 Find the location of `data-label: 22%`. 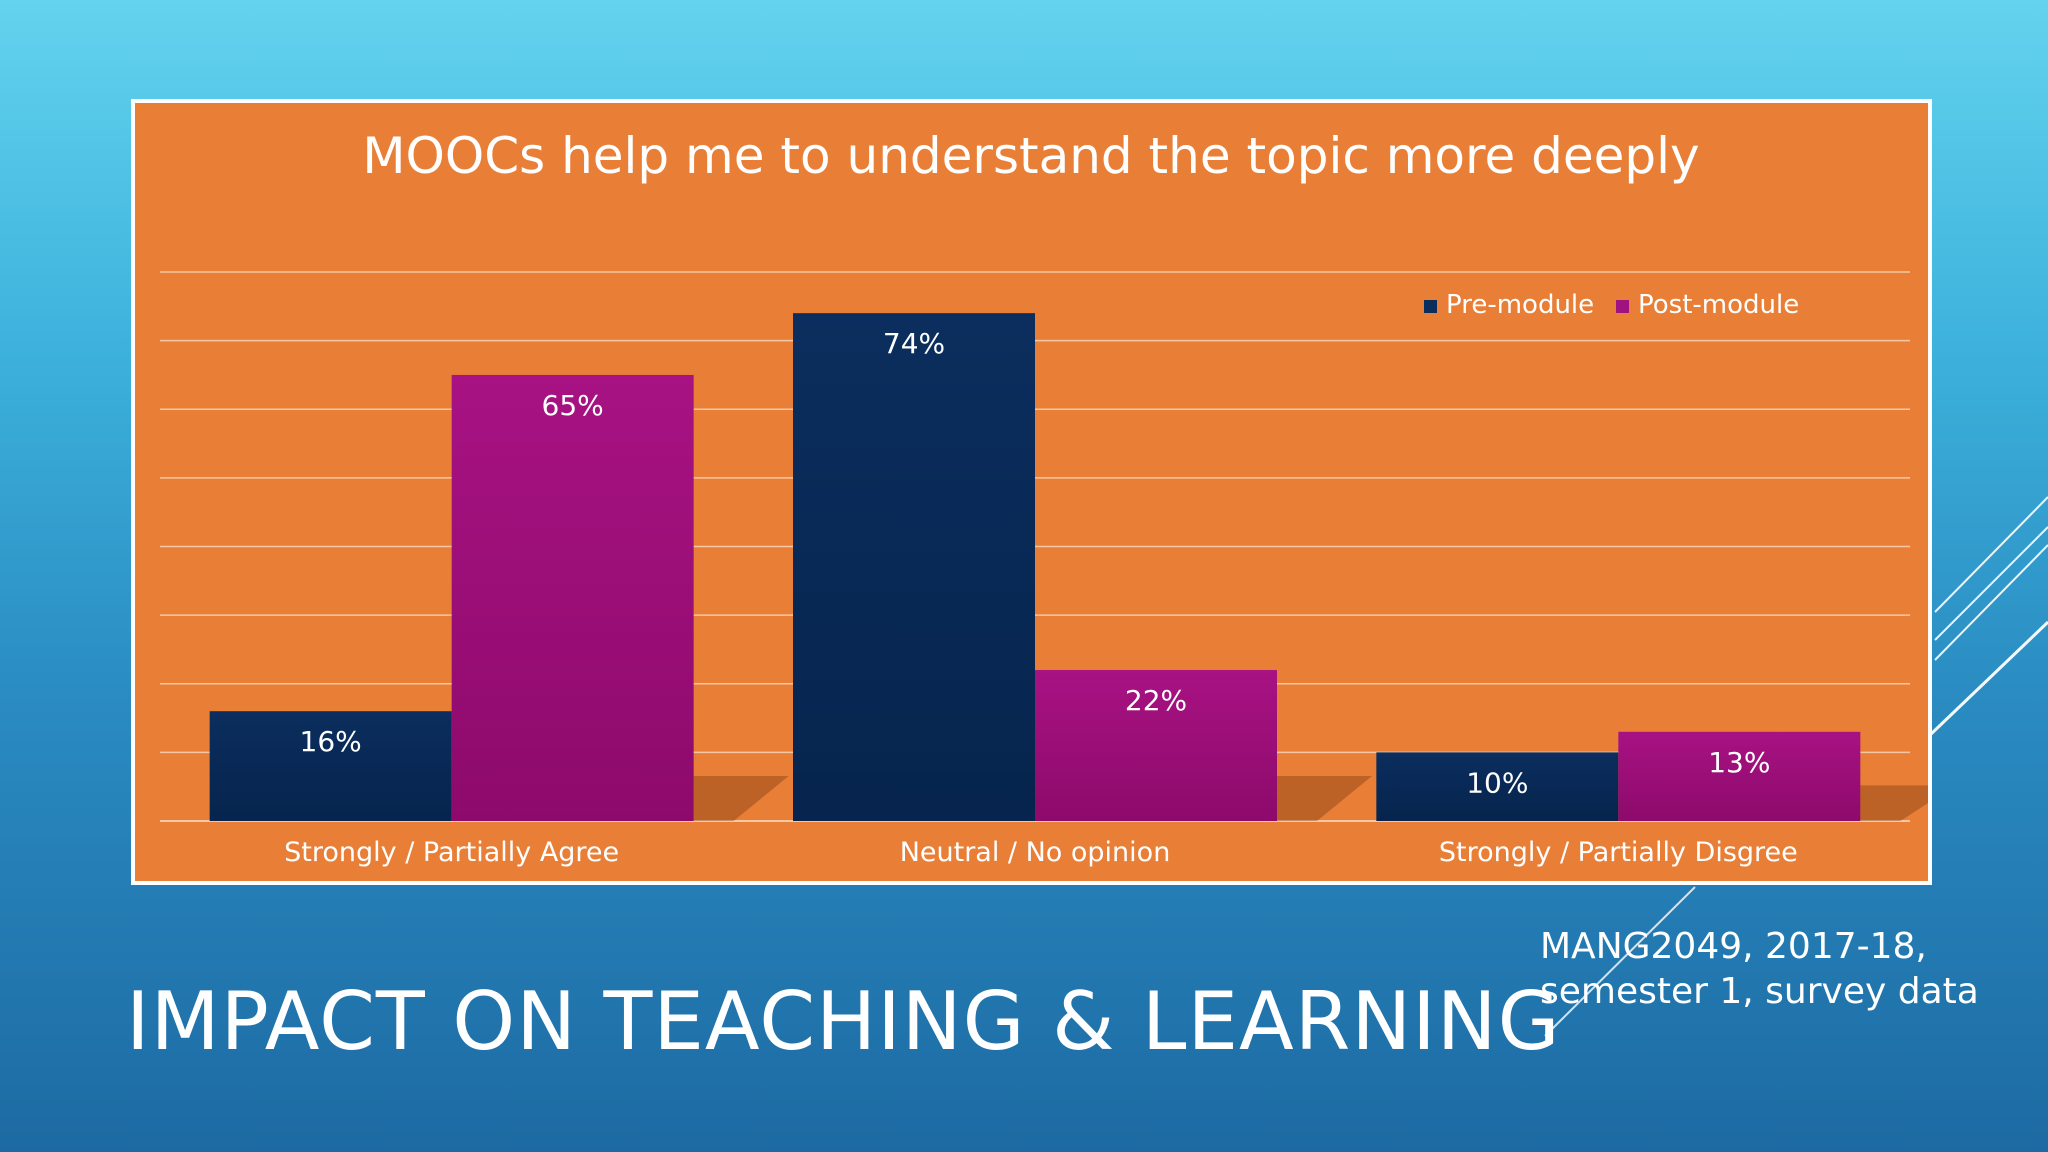

data-label: 22% is located at coordinates (1156, 700).